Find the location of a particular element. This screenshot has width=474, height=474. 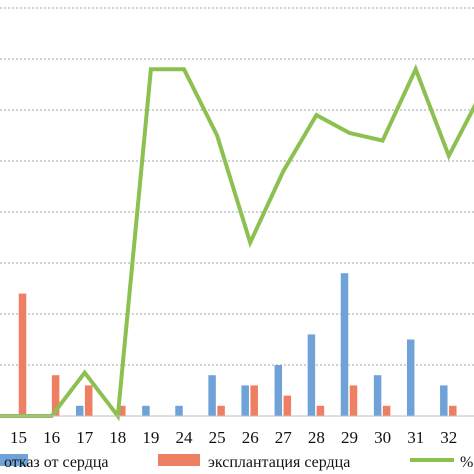

legend-label-2: % is located at coordinates (466, 462).